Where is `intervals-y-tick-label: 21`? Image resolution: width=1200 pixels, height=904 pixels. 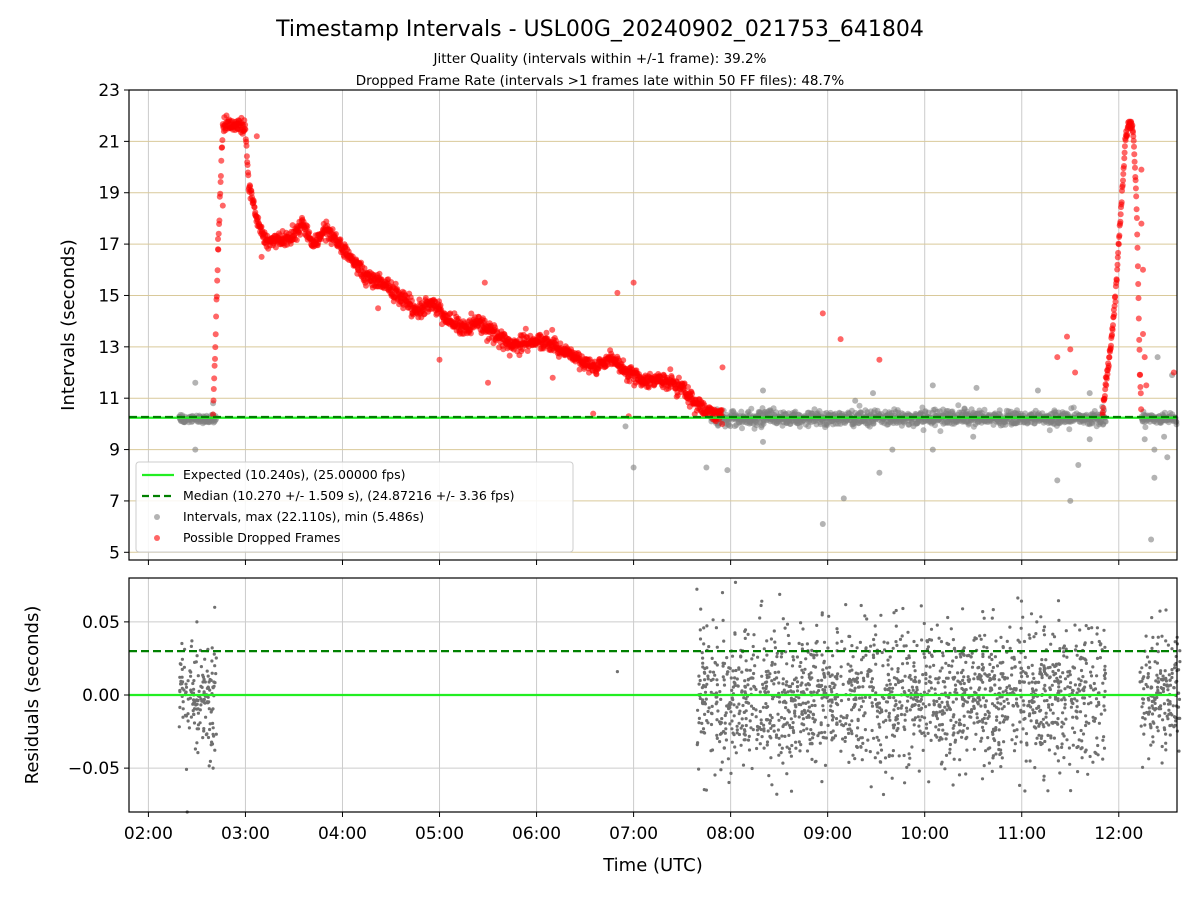 intervals-y-tick-label: 21 is located at coordinates (109, 142).